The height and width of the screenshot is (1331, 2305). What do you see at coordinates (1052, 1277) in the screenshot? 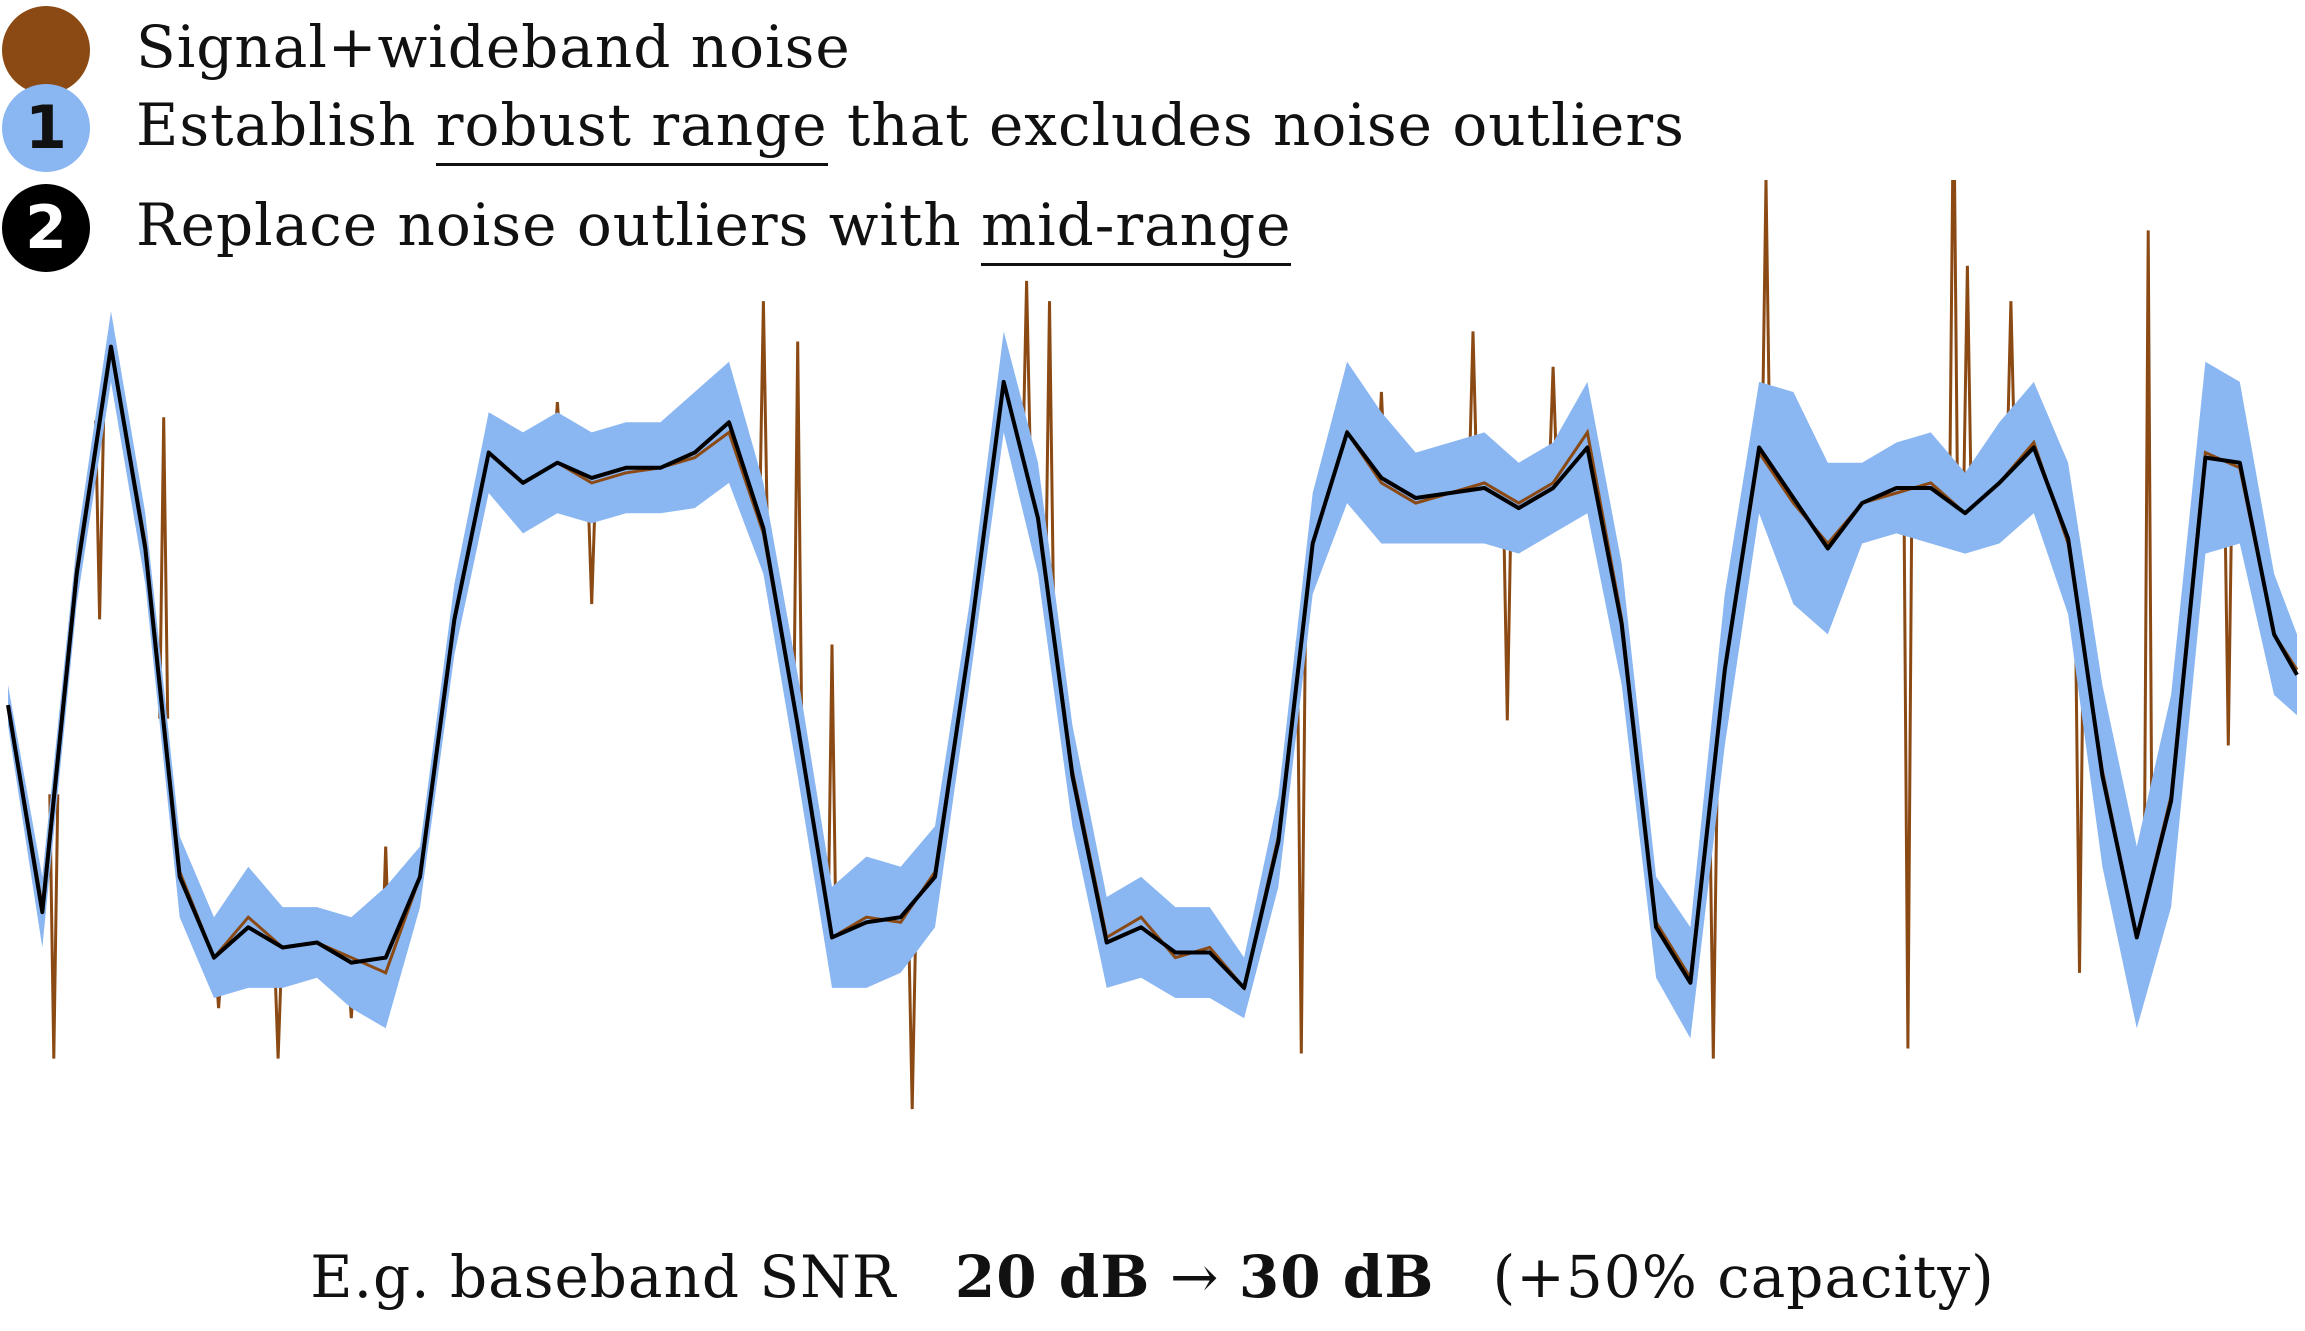
I see `caption-snr-before: 20 dB` at bounding box center [1052, 1277].